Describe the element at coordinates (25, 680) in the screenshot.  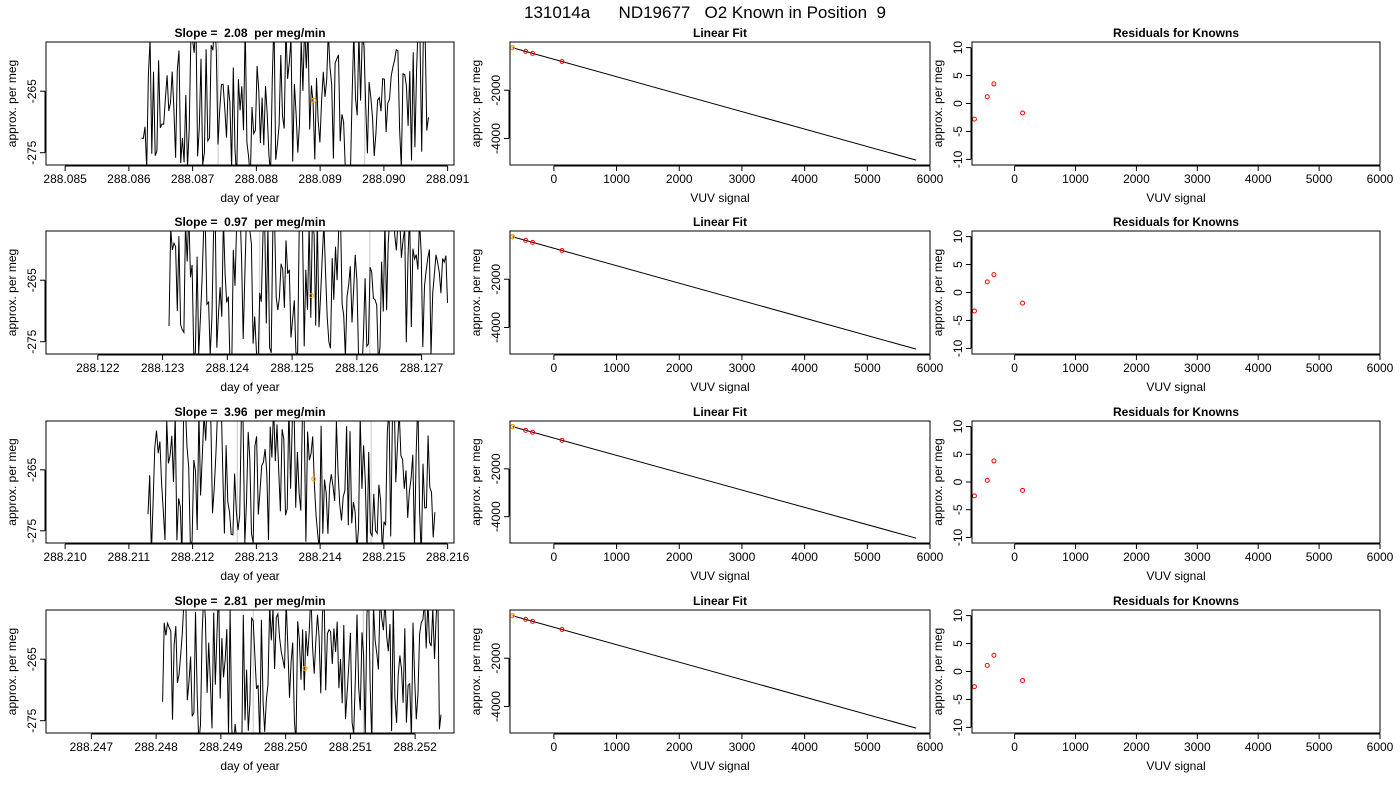
I see `y-axis: -265 -275 approx. per meg` at that location.